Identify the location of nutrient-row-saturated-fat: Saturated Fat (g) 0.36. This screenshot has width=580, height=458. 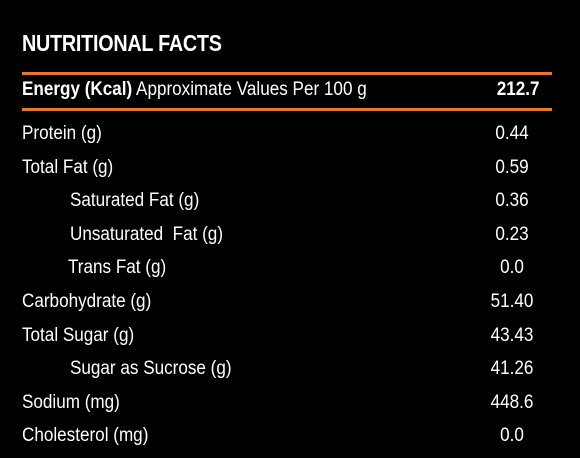
(287, 202).